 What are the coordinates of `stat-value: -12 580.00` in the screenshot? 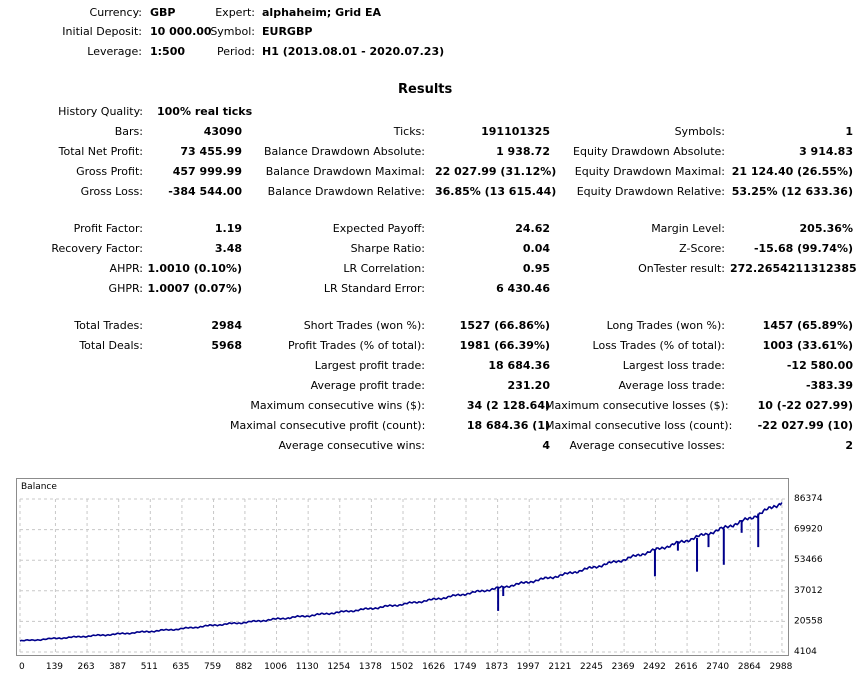 It's located at (819, 365).